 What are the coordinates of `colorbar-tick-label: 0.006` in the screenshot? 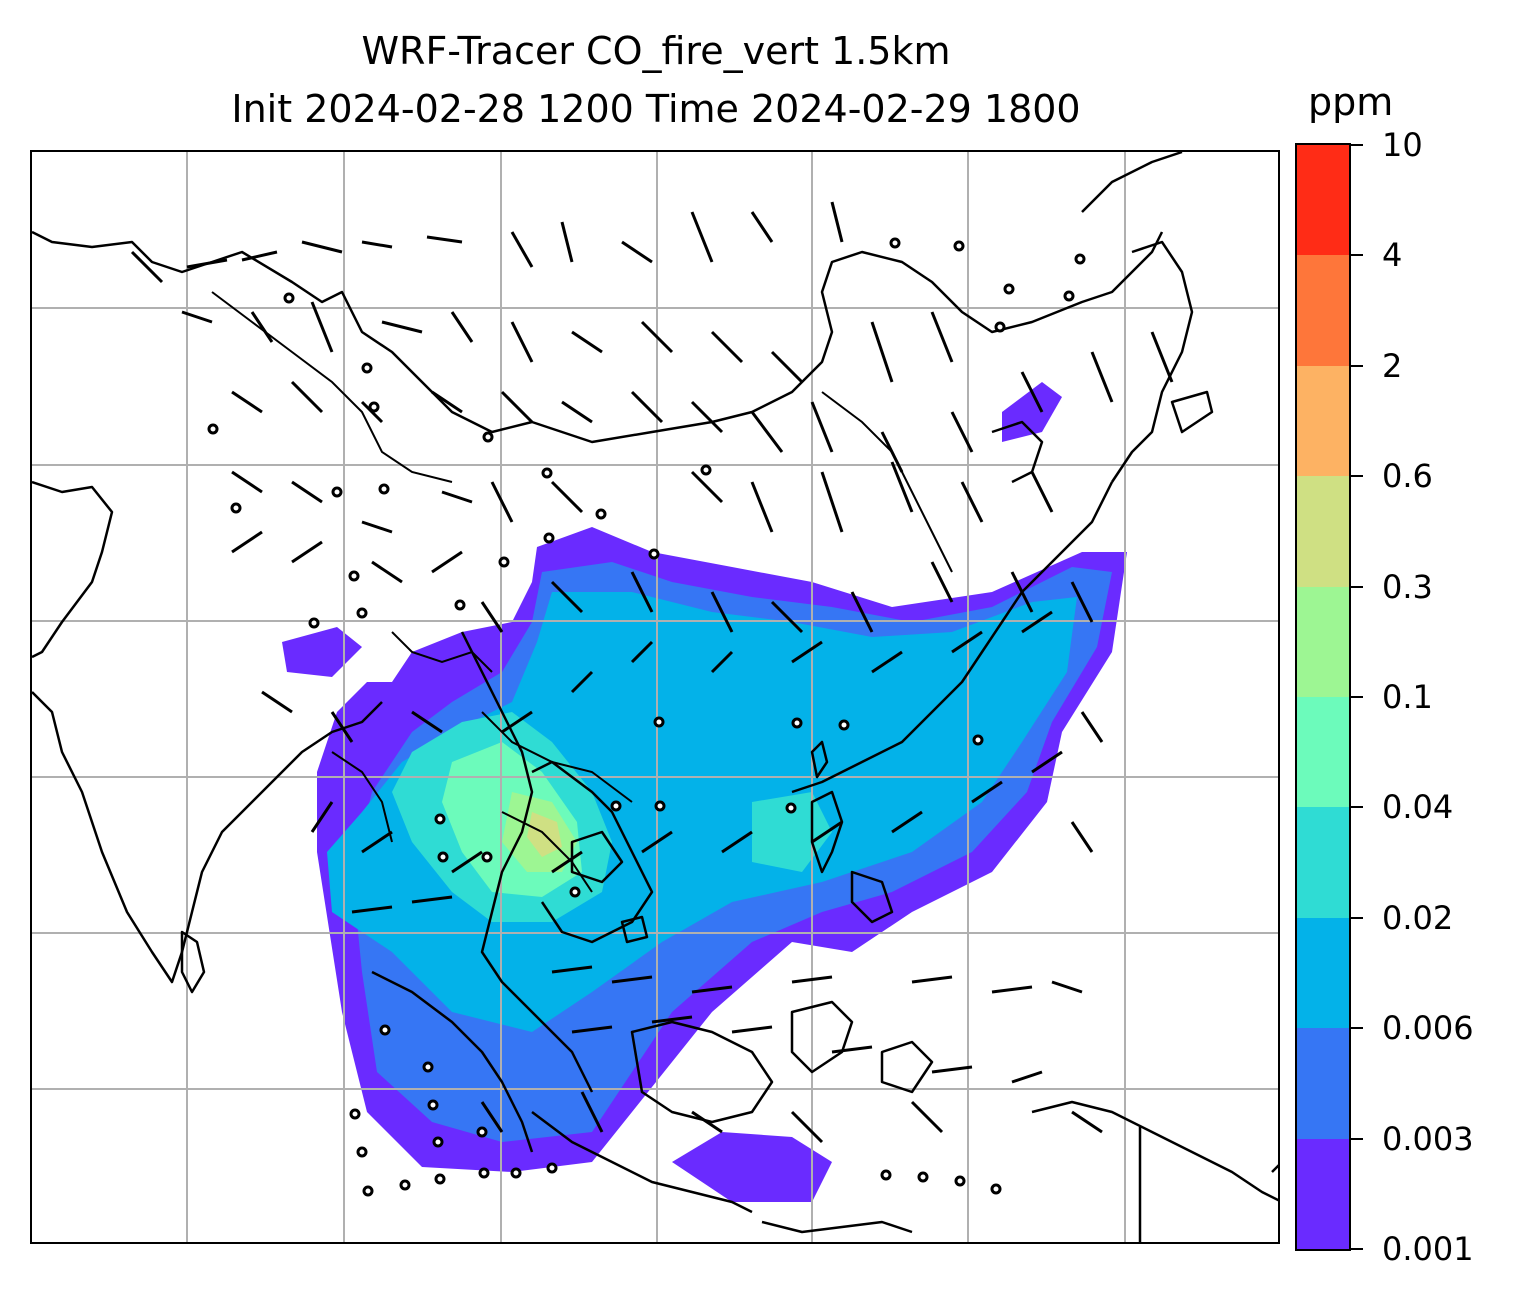 It's located at (1428, 1028).